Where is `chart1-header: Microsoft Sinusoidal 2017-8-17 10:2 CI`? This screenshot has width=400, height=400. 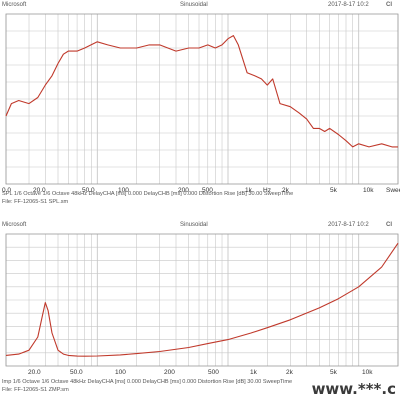 chart1-header: Microsoft Sinusoidal 2017-8-17 10:2 CI is located at coordinates (200, 6).